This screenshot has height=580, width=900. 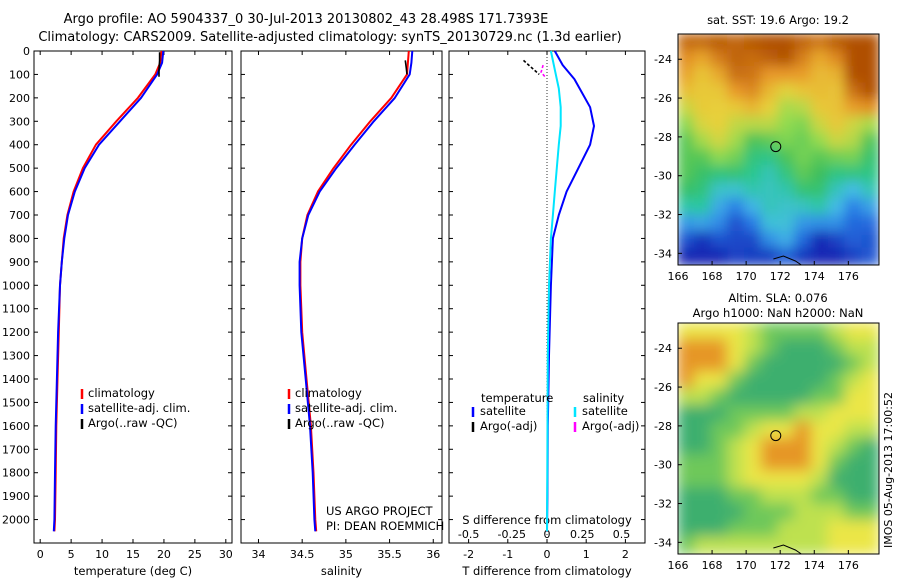 I want to click on top-tick-label: 0, so click(x=547, y=534).